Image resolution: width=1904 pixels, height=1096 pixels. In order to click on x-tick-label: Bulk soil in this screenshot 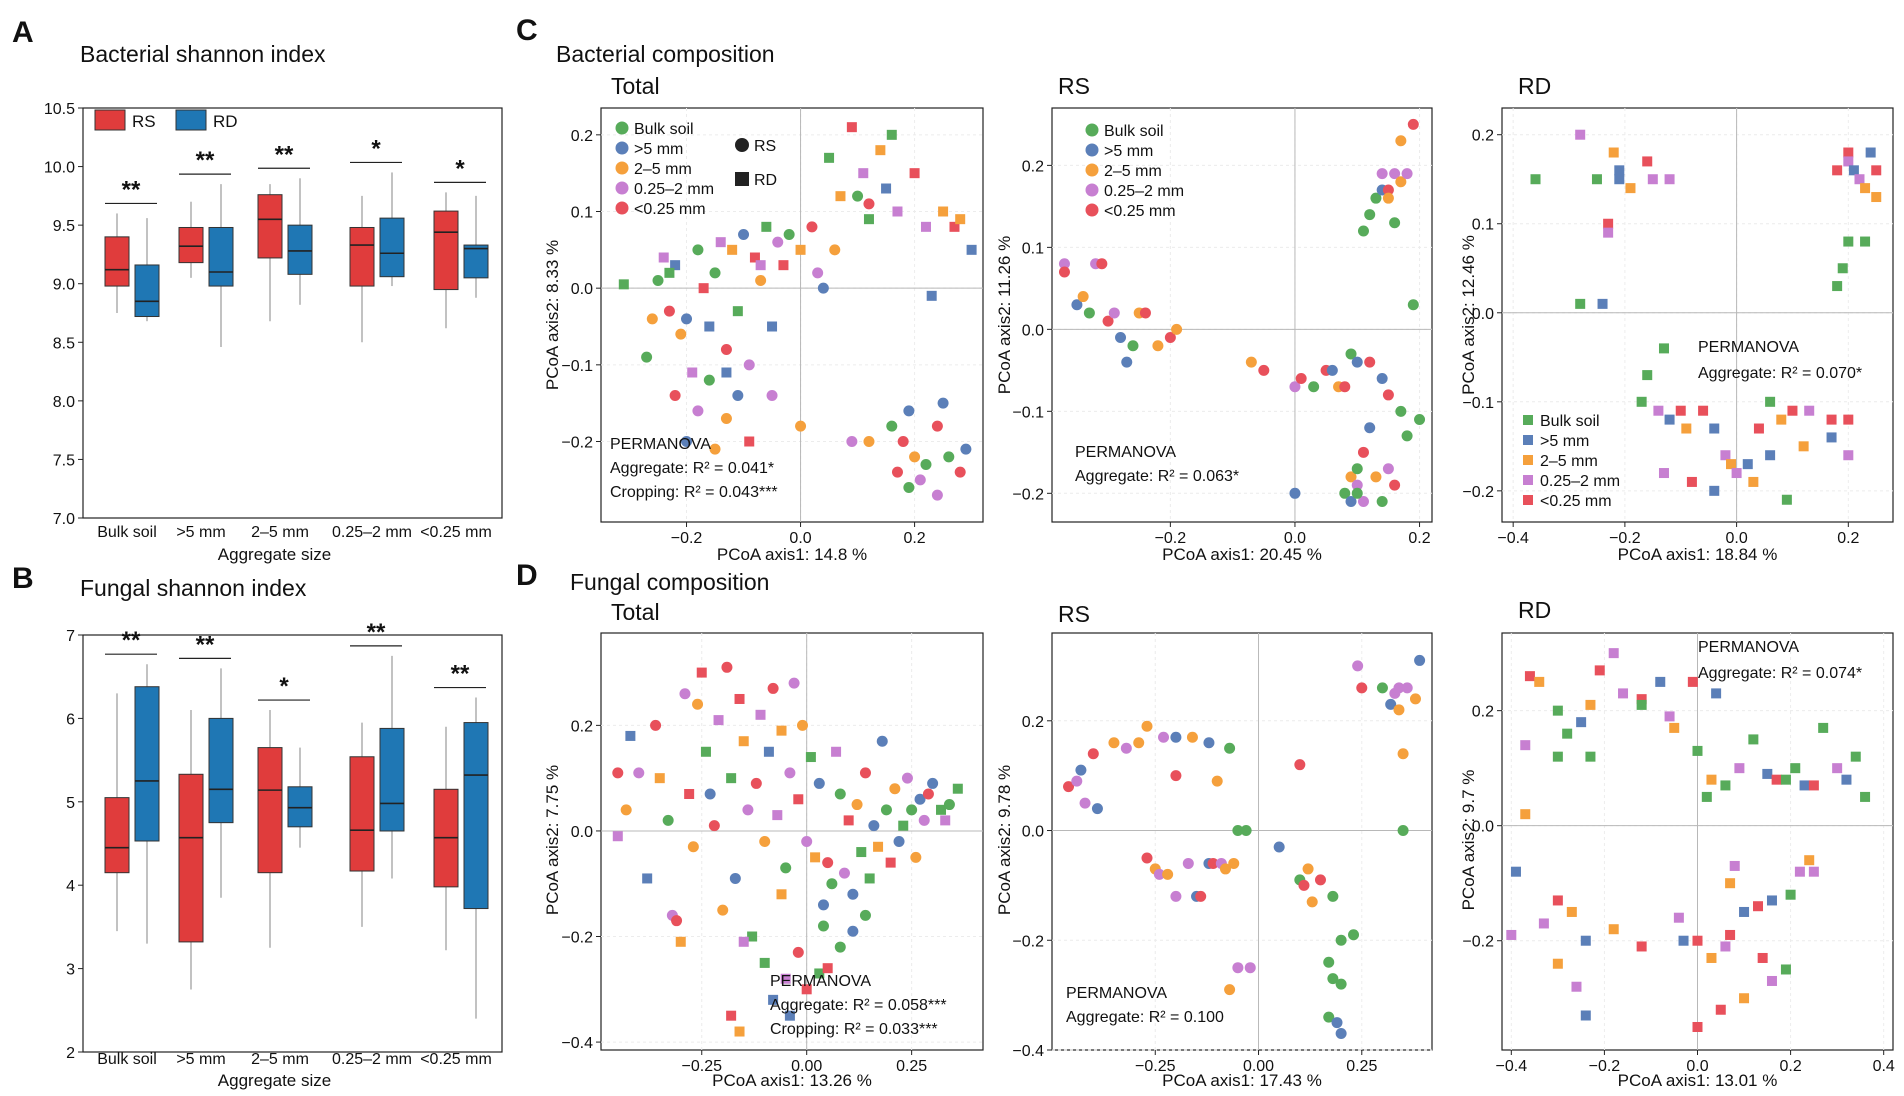, I will do `click(127, 1059)`.